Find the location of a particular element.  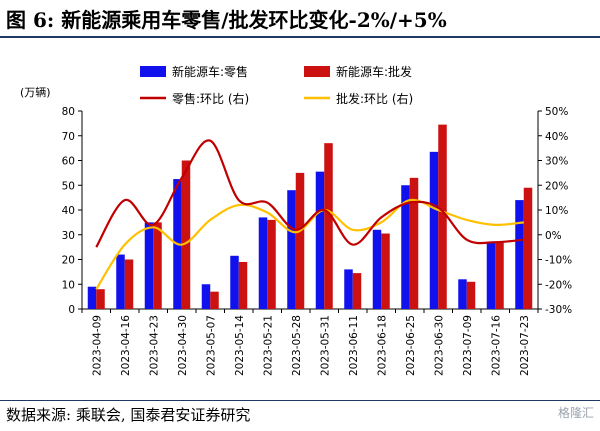

x-tick-label: 2023-05-07 is located at coordinates (211, 345).